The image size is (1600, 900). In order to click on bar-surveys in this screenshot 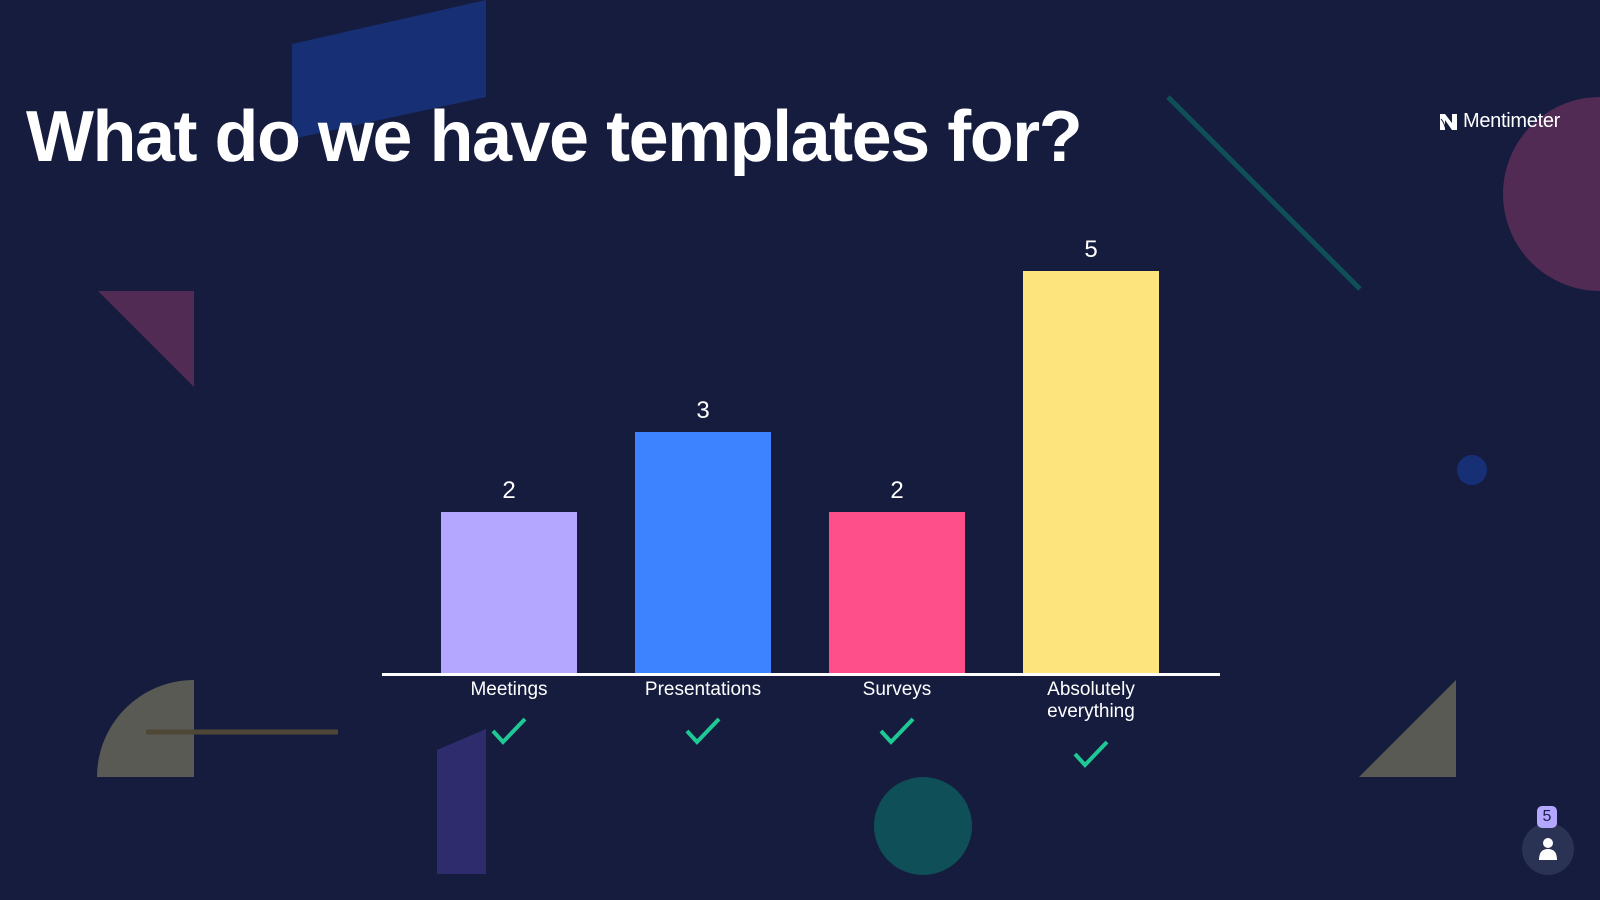, I will do `click(897, 592)`.